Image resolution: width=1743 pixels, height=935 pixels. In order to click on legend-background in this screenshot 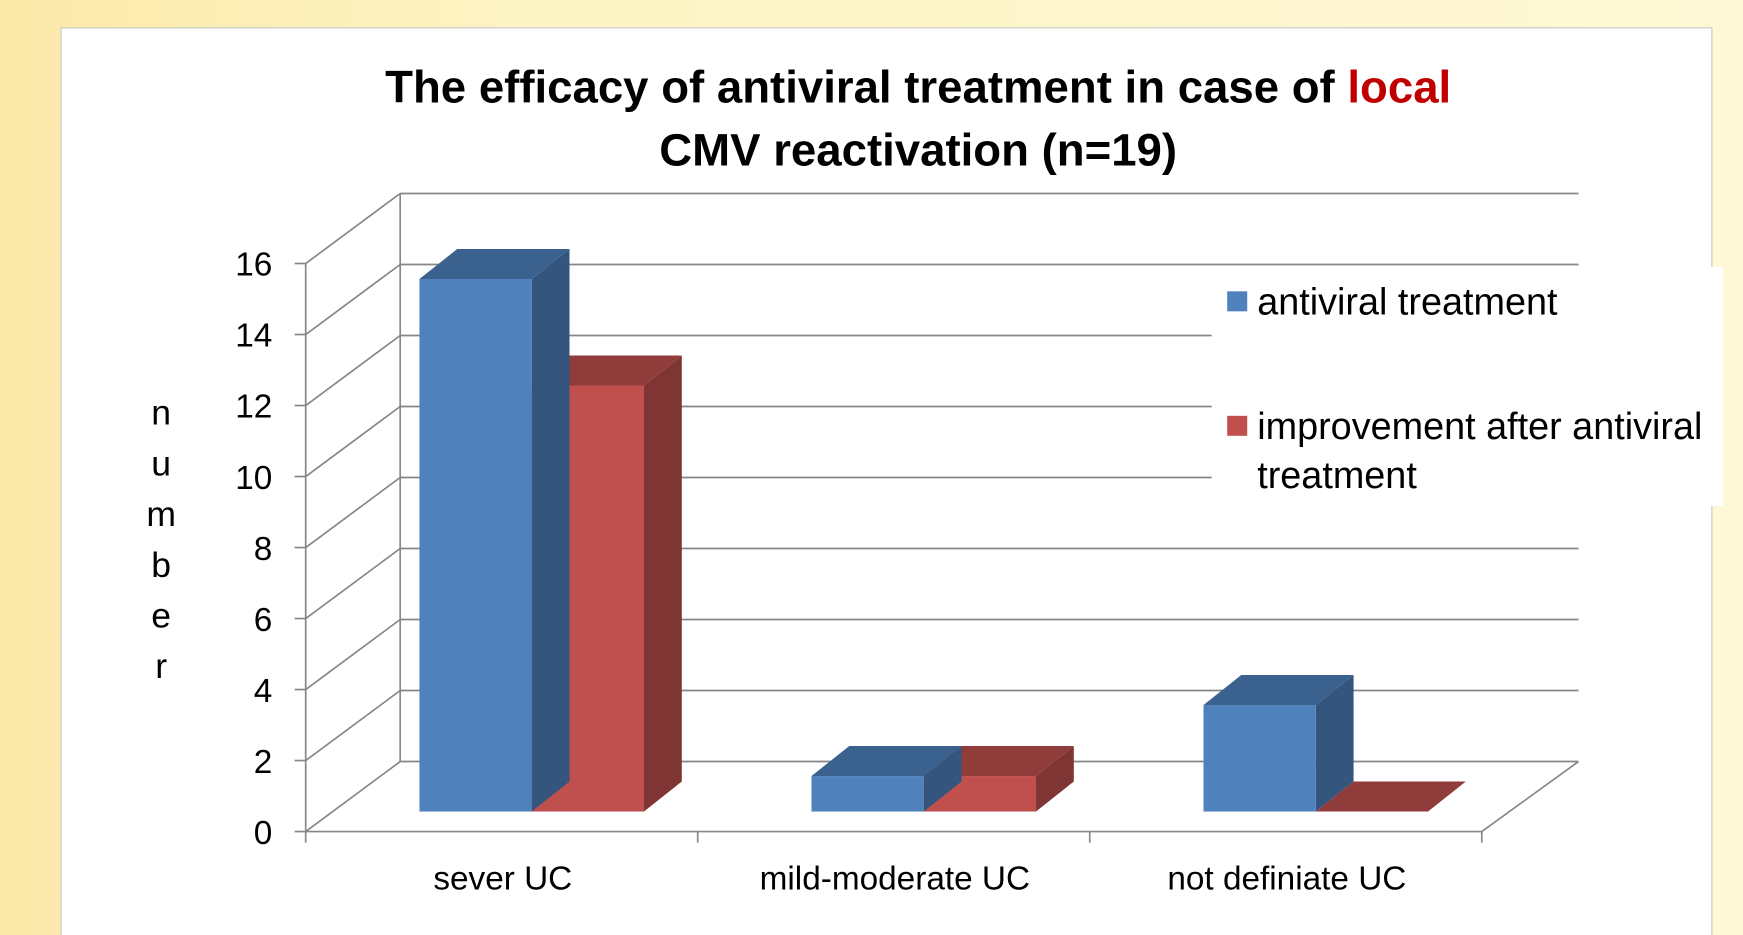, I will do `click(1467, 386)`.